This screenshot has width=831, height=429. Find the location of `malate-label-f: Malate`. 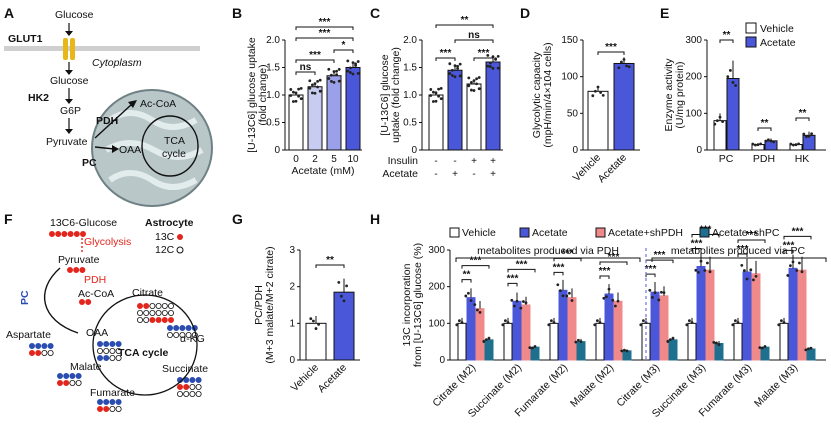

malate-label-f: Malate is located at coordinates (86, 367).